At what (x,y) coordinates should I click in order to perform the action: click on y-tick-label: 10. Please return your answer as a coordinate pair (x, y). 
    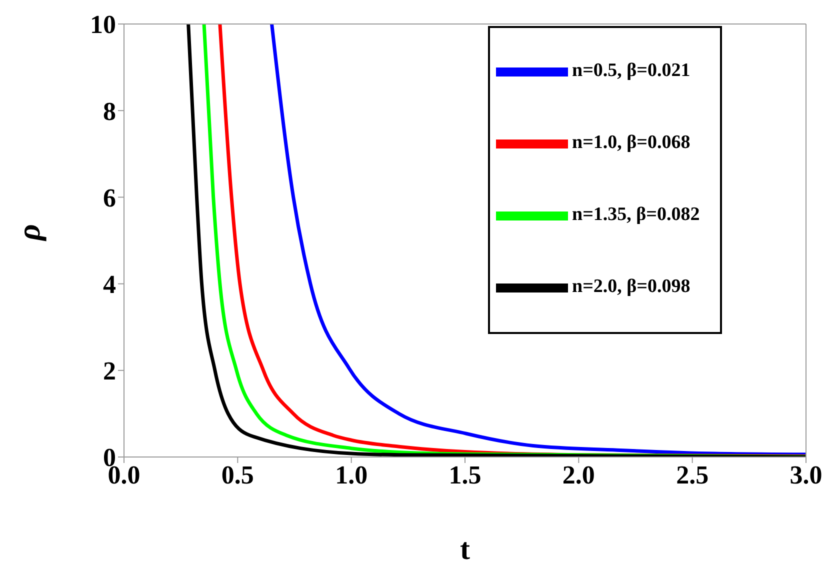
    Looking at the image, I should click on (103, 25).